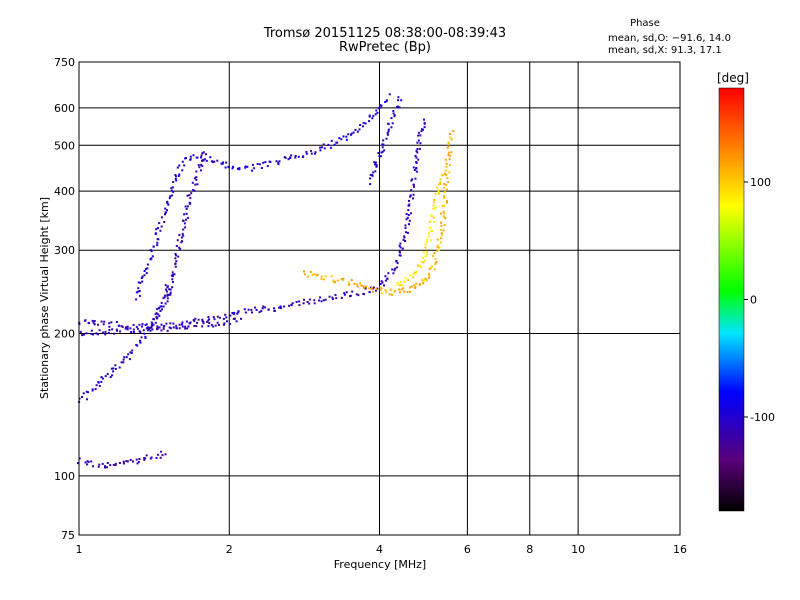  What do you see at coordinates (380, 564) in the screenshot?
I see `x-axis-label: Frequency [MHz]` at bounding box center [380, 564].